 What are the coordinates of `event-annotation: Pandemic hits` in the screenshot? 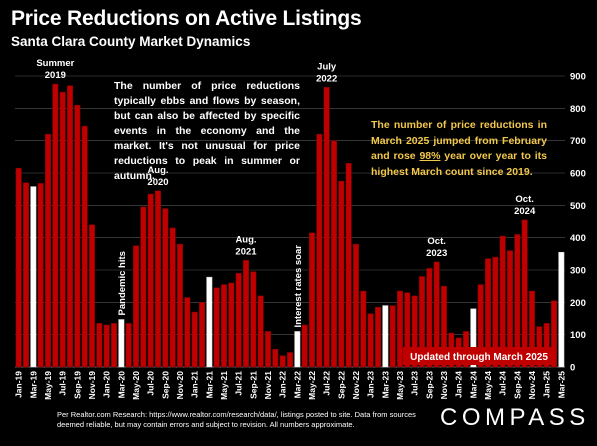 It's located at (122, 283).